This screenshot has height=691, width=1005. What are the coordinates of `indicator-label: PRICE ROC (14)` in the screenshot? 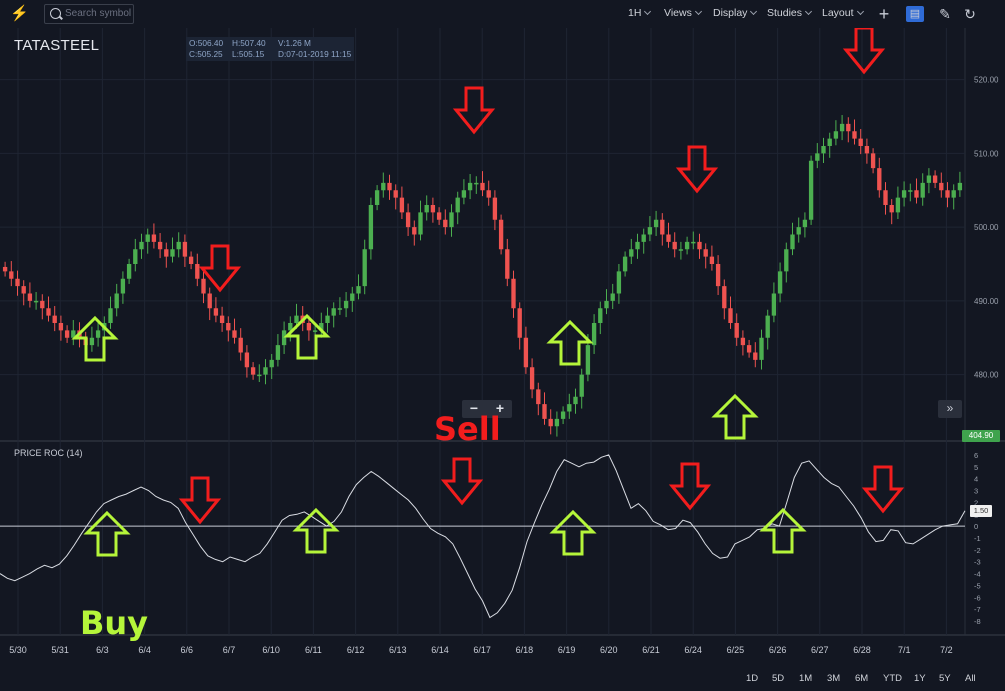 It's located at (48, 453).